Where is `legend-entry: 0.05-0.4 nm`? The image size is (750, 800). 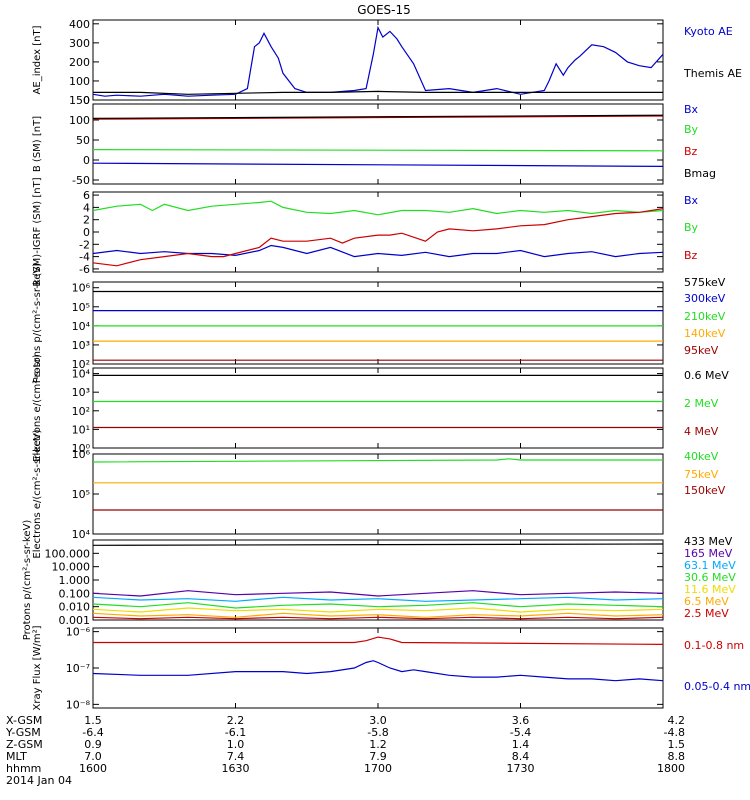 legend-entry: 0.05-0.4 nm is located at coordinates (717, 686).